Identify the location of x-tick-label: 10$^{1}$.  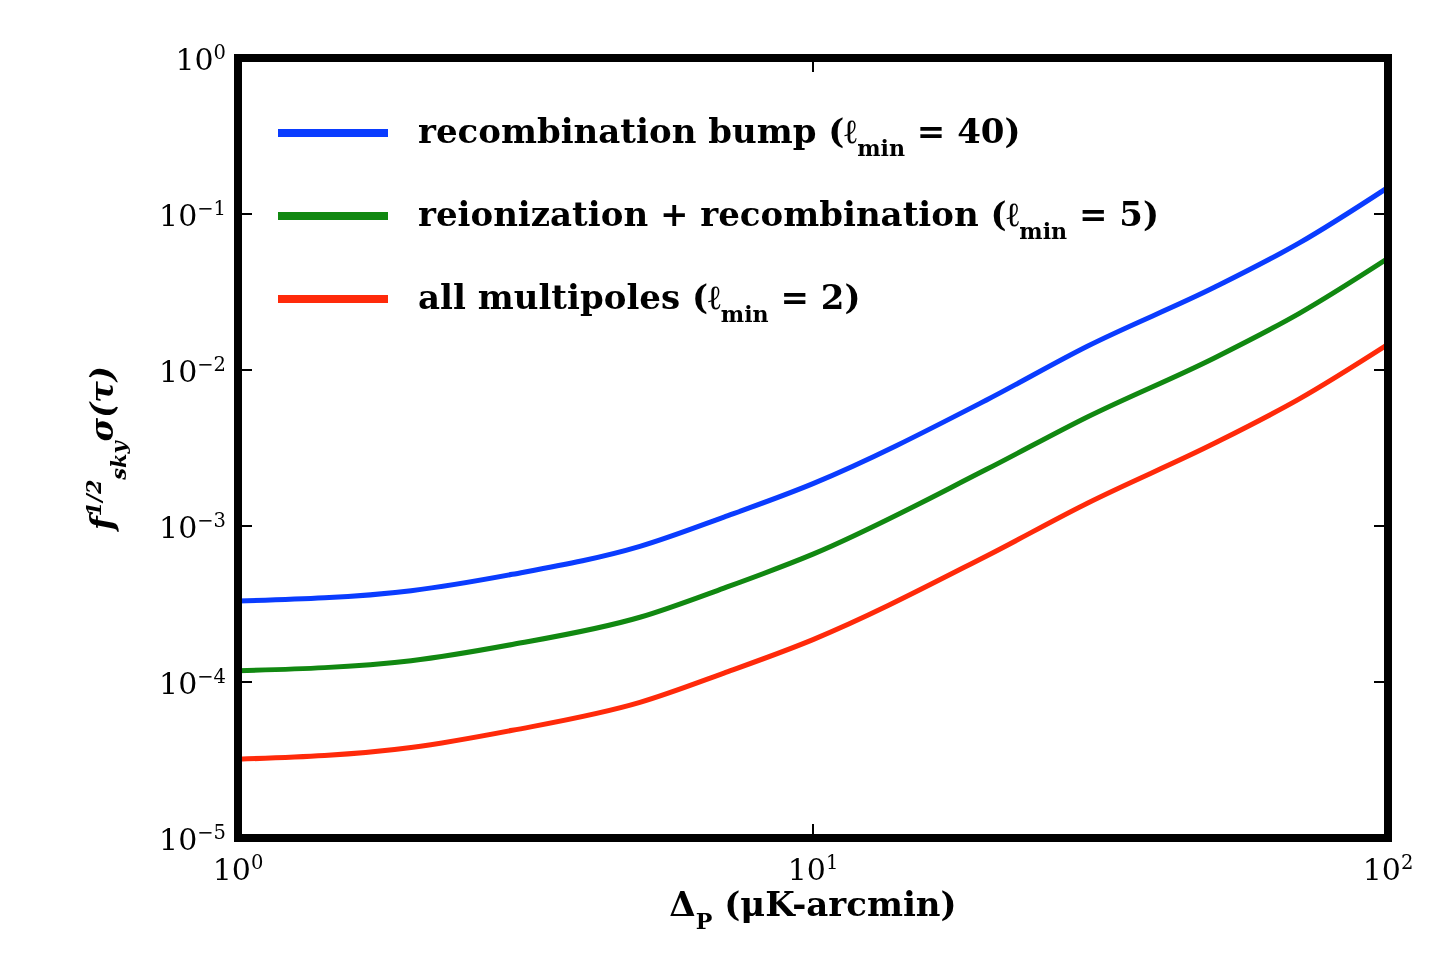
(813, 868).